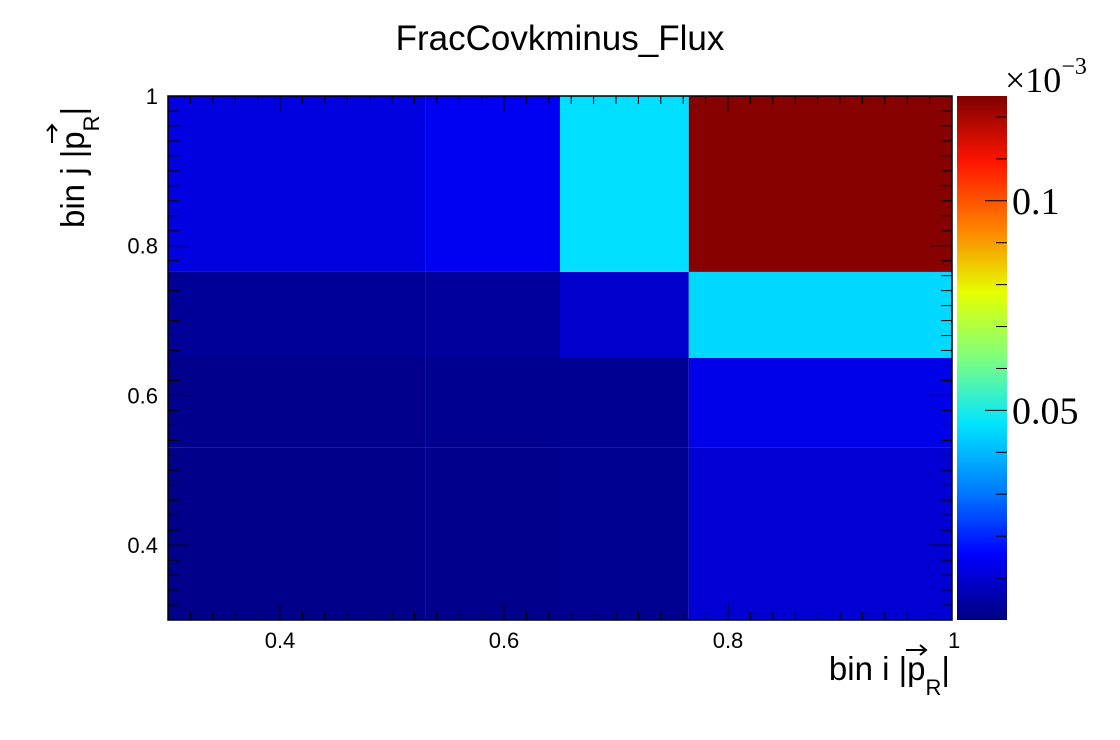 The image size is (1120, 740). Describe the element at coordinates (142, 395) in the screenshot. I see `y-tick-label: 0.6` at that location.